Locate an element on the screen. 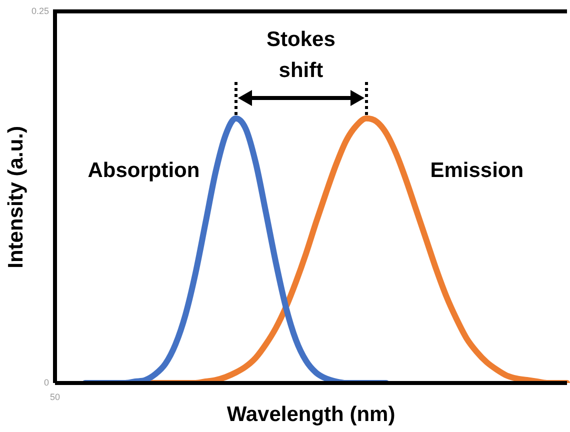 This screenshot has height=432, width=570. y-tick-label: 0 is located at coordinates (46, 382).